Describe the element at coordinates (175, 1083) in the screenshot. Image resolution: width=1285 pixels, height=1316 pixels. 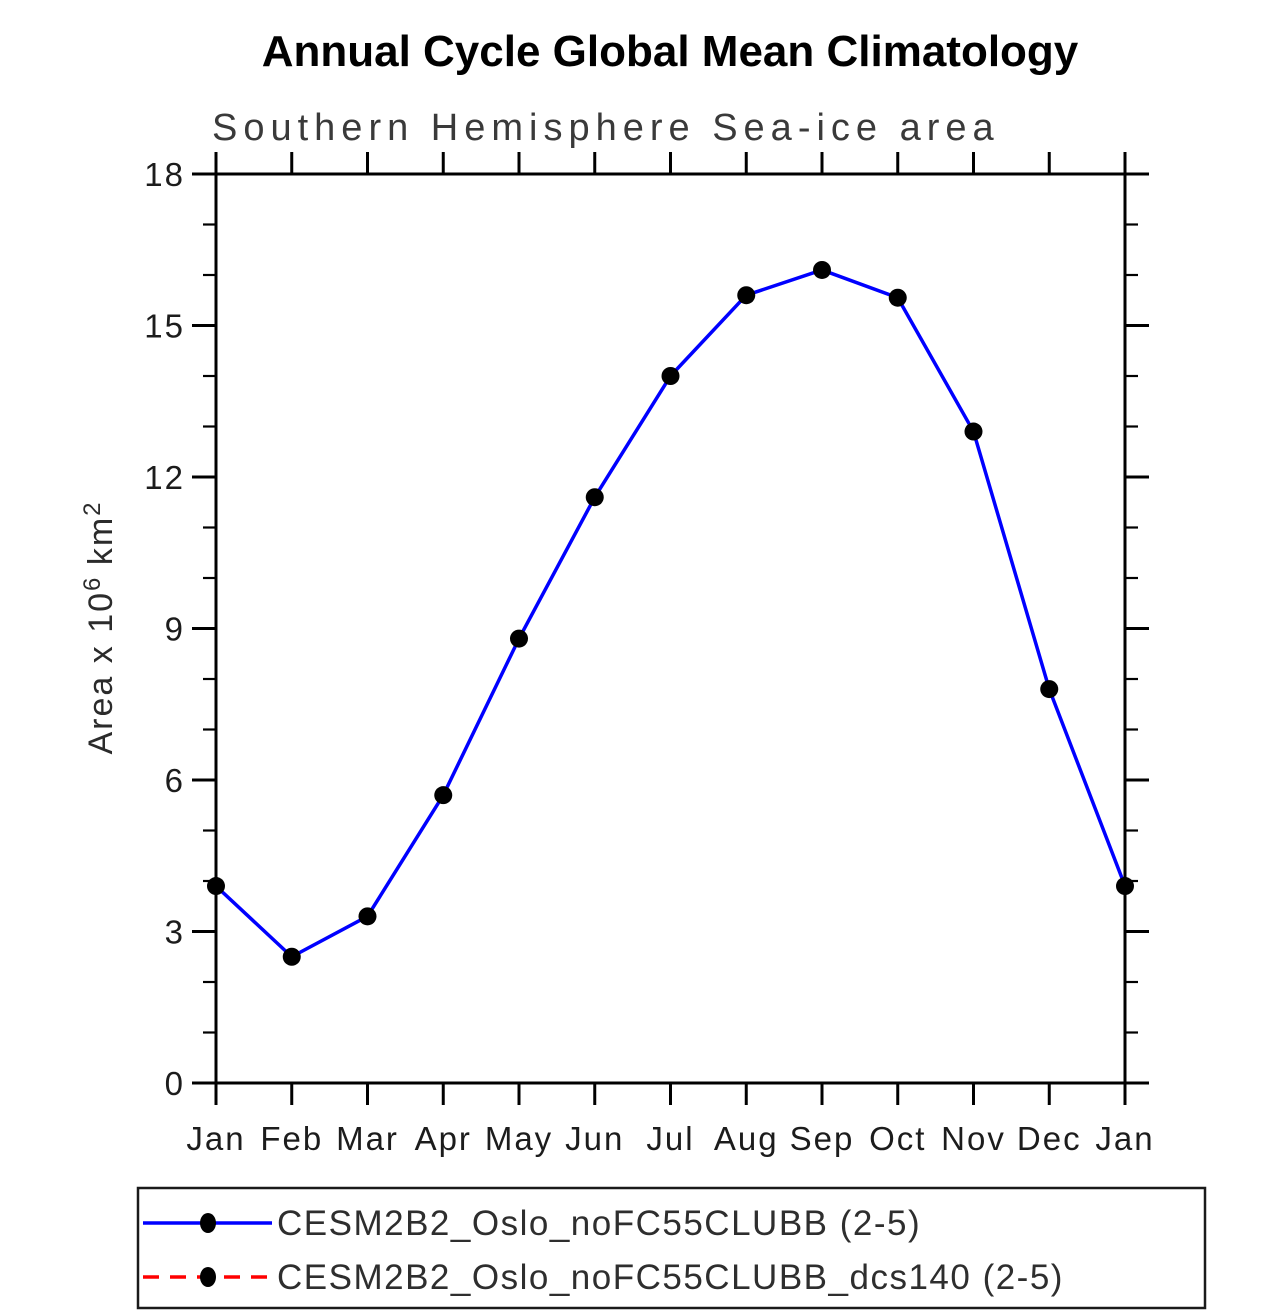
I see `y-tick-label: 0` at that location.